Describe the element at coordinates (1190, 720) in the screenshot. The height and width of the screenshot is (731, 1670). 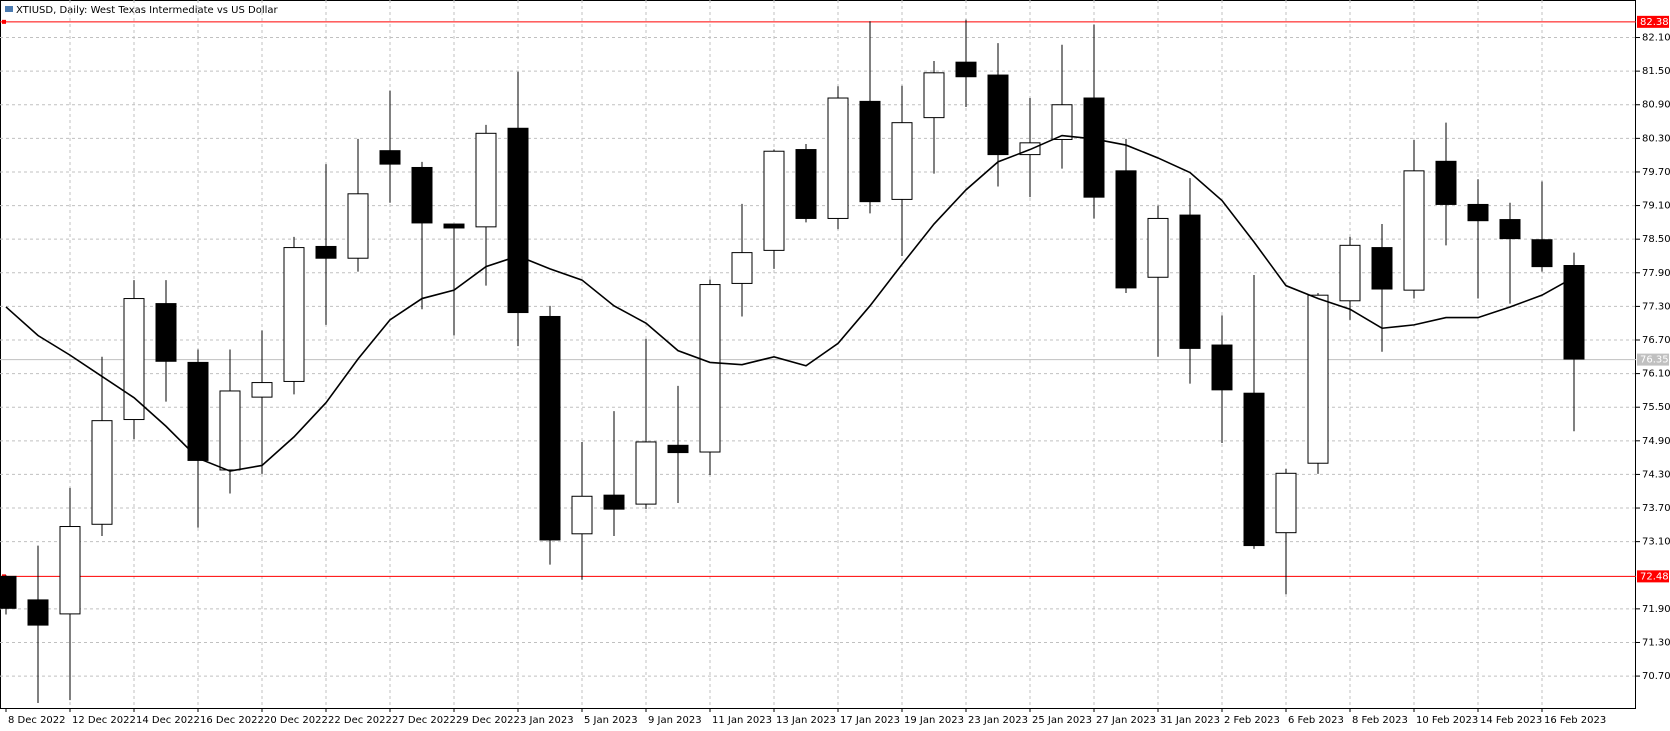
I see `x-tick-label: 31 Jan 2023` at that location.